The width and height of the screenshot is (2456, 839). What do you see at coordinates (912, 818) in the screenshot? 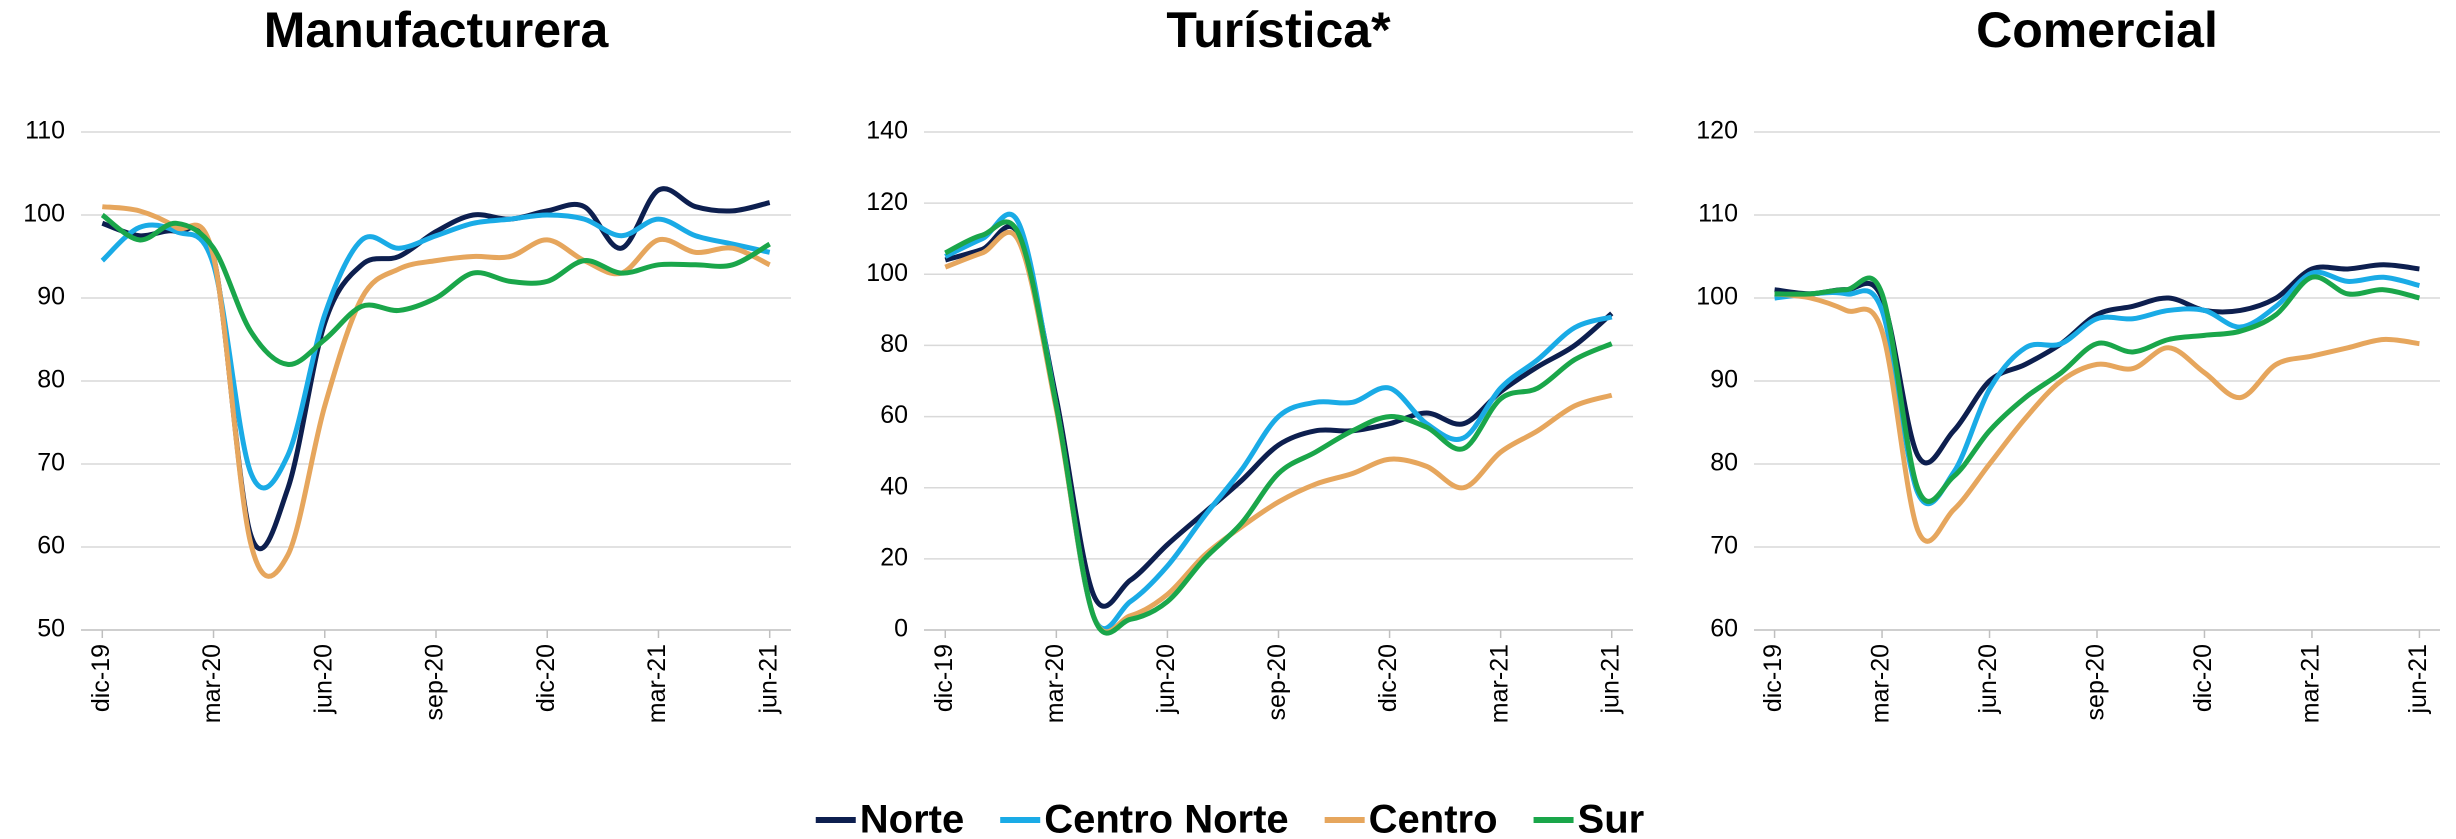
I see `legend-label: Norte` at bounding box center [912, 818].